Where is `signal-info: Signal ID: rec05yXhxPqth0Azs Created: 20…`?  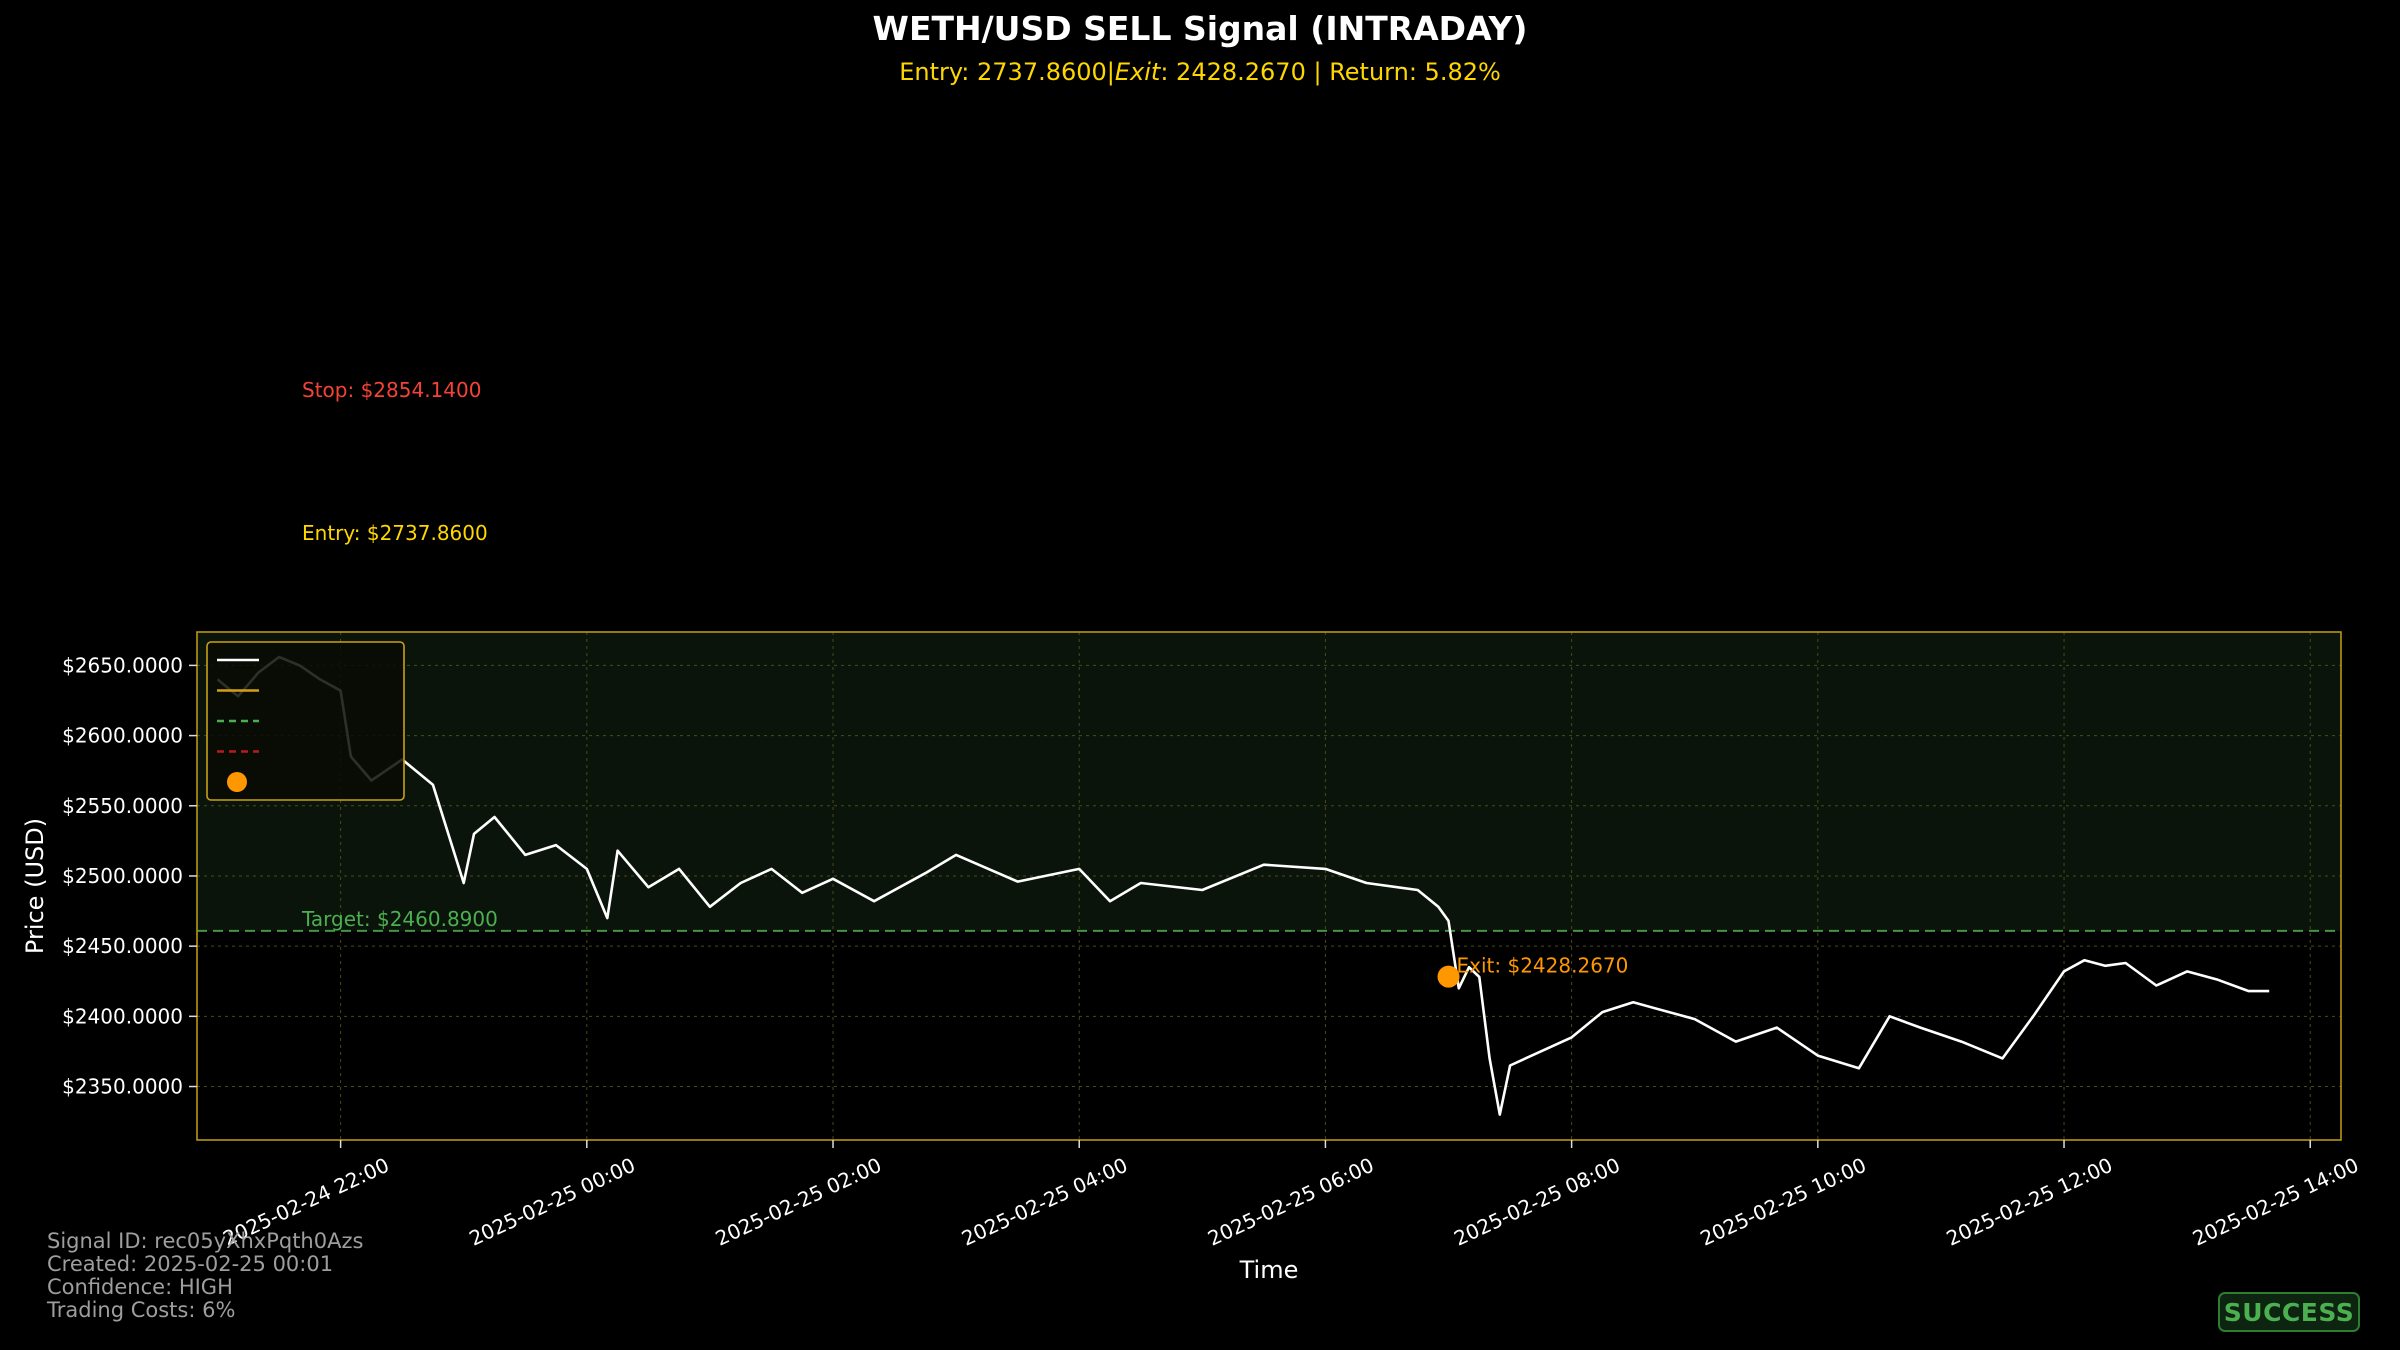
signal-info: Signal ID: rec05yXhxPqth0Azs Created: 20… is located at coordinates (205, 1276).